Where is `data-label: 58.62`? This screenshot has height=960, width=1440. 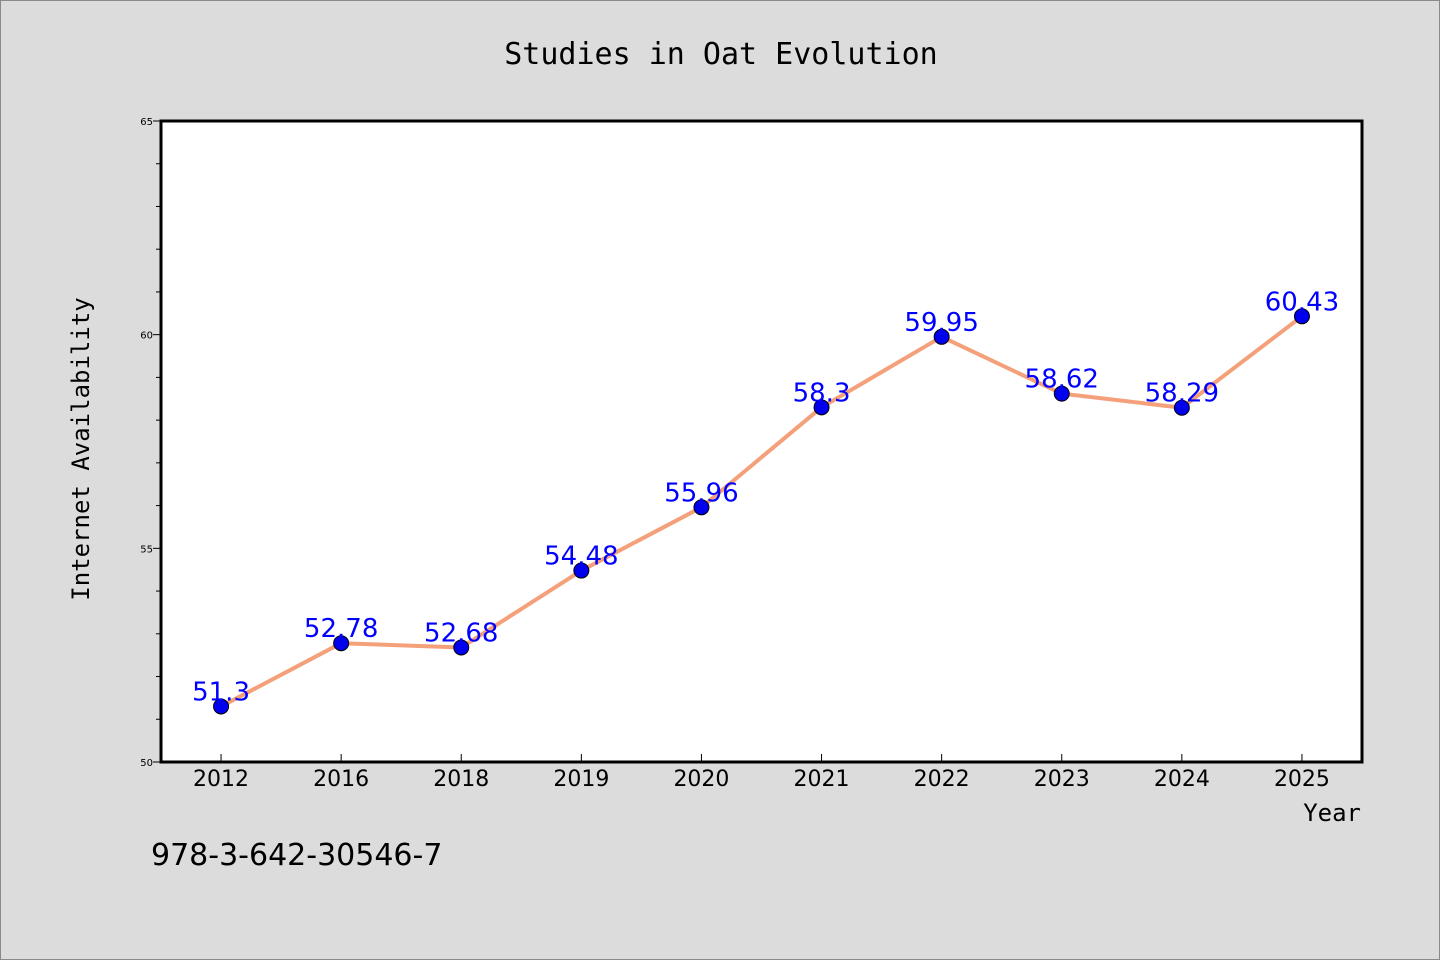
data-label: 58.62 is located at coordinates (1062, 380).